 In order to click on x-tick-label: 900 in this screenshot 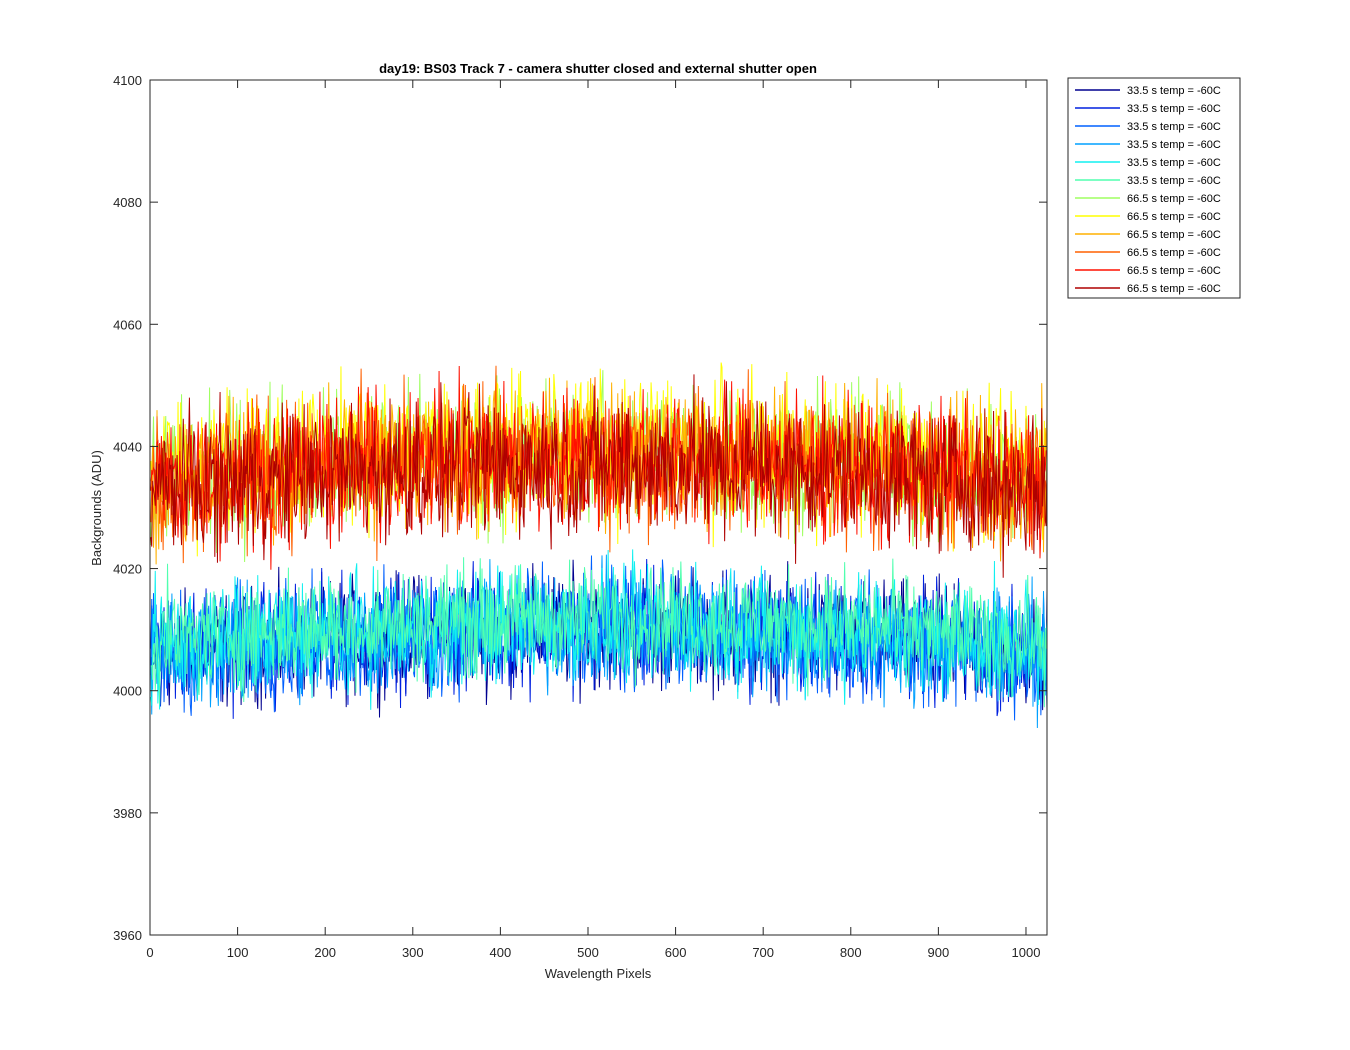, I will do `click(939, 952)`.